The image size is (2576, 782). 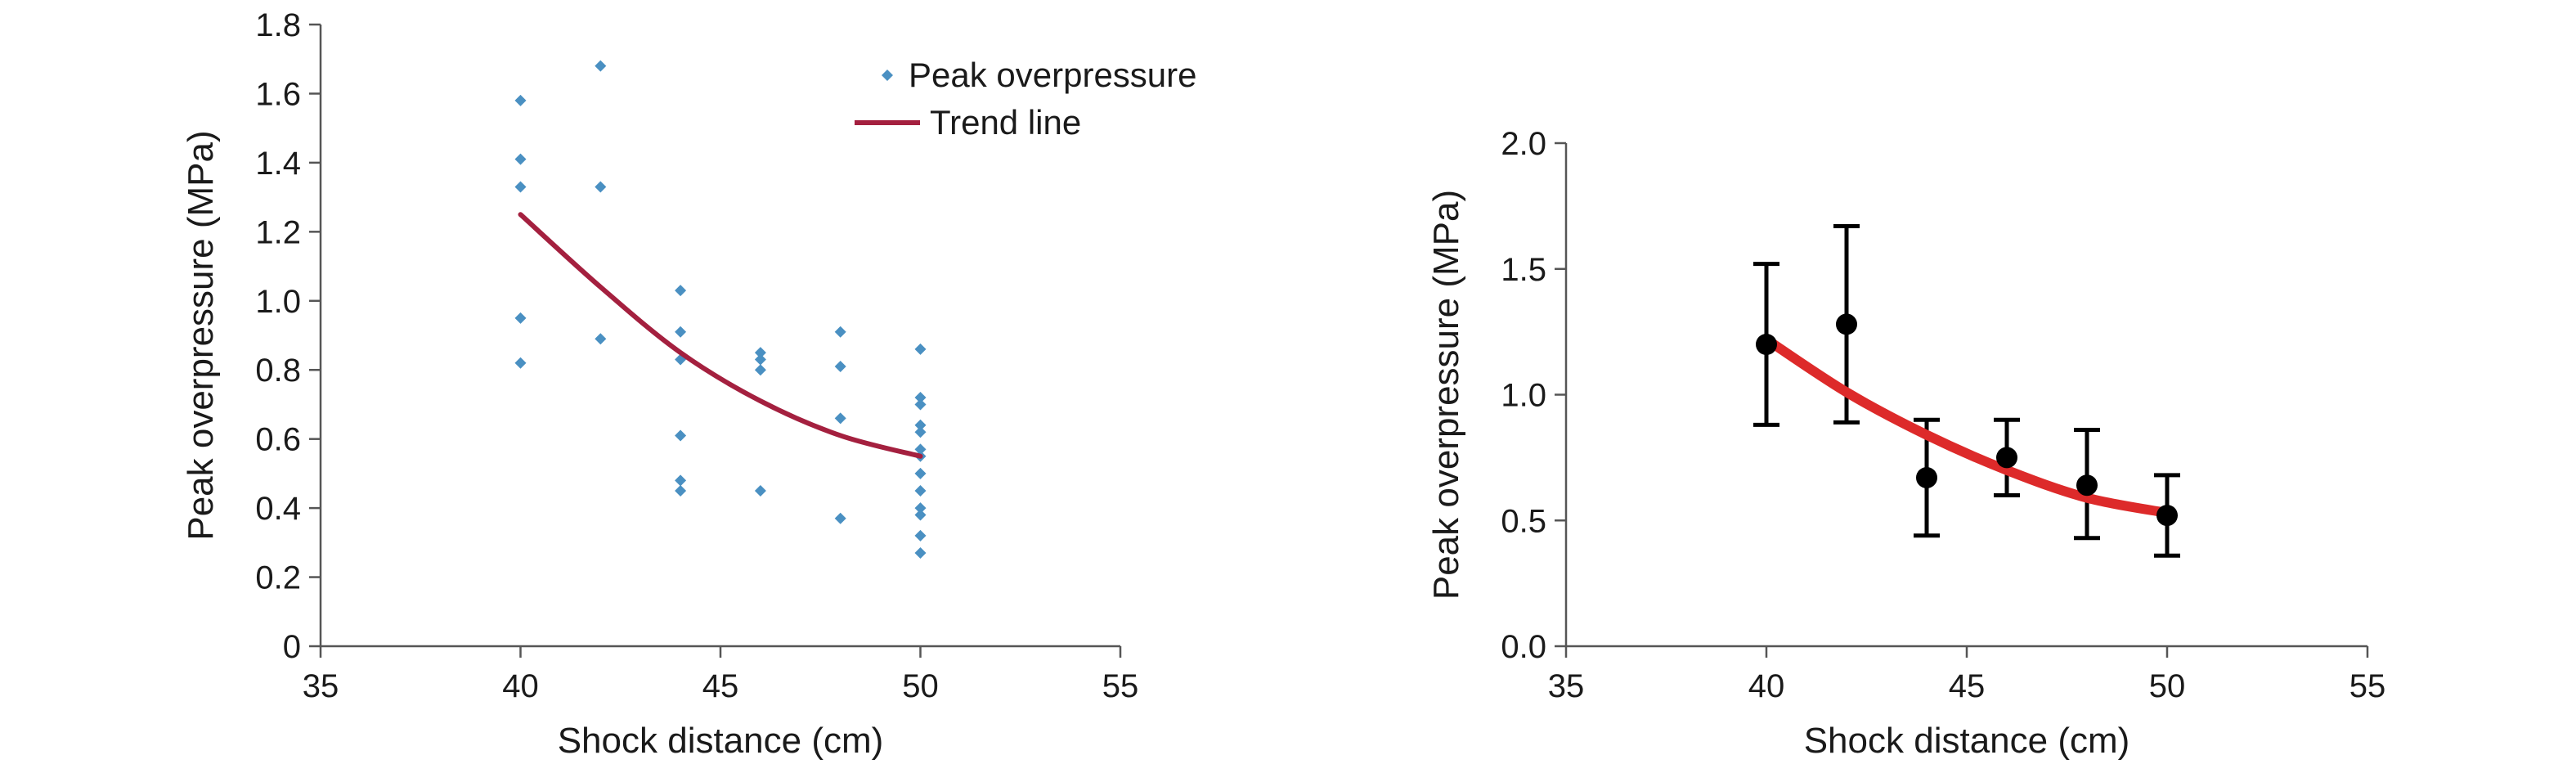 I want to click on legend-marker-scatter, so click(x=887, y=75).